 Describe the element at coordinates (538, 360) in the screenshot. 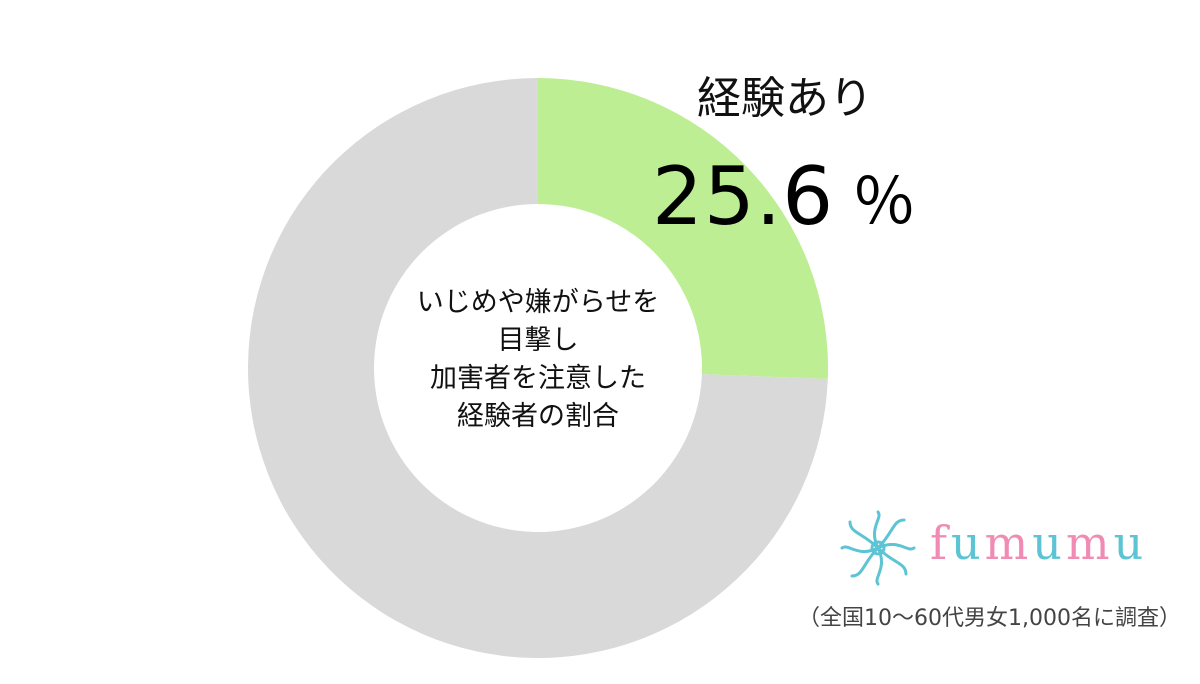

I see `center-label: いじめや嫌がらせを 目撃し 加害者を注意した 経験者の割合` at that location.